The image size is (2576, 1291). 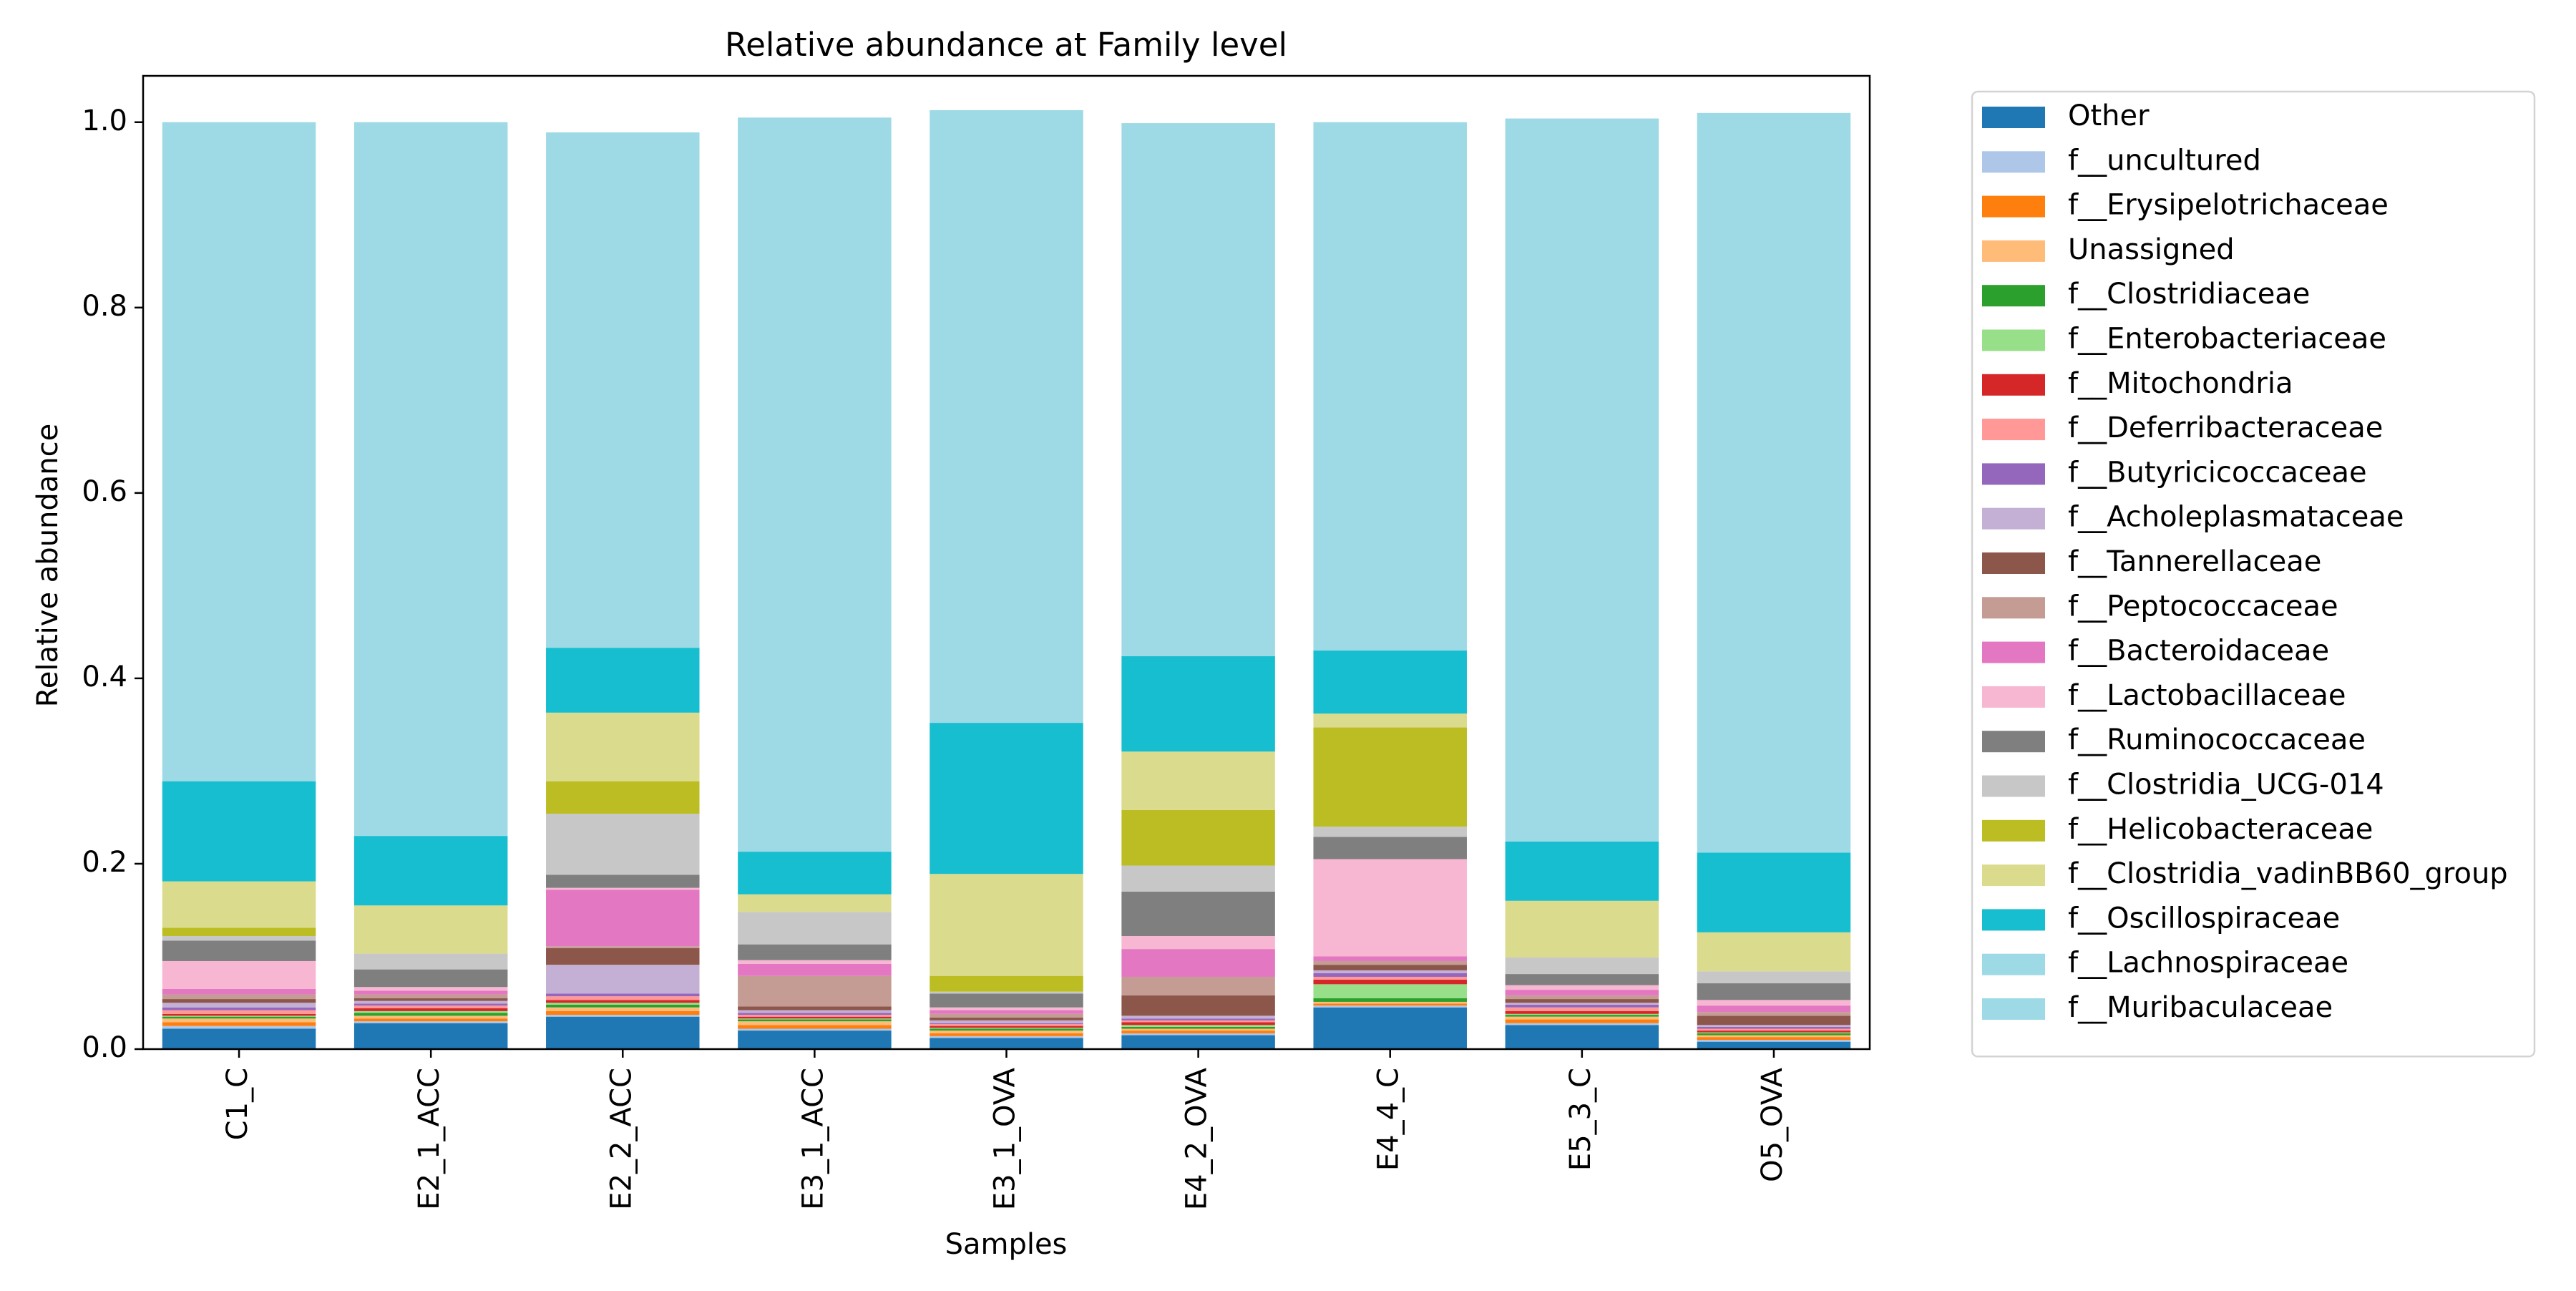 What do you see at coordinates (429, 1139) in the screenshot?
I see `x-tick-label: E2_1_ACC` at bounding box center [429, 1139].